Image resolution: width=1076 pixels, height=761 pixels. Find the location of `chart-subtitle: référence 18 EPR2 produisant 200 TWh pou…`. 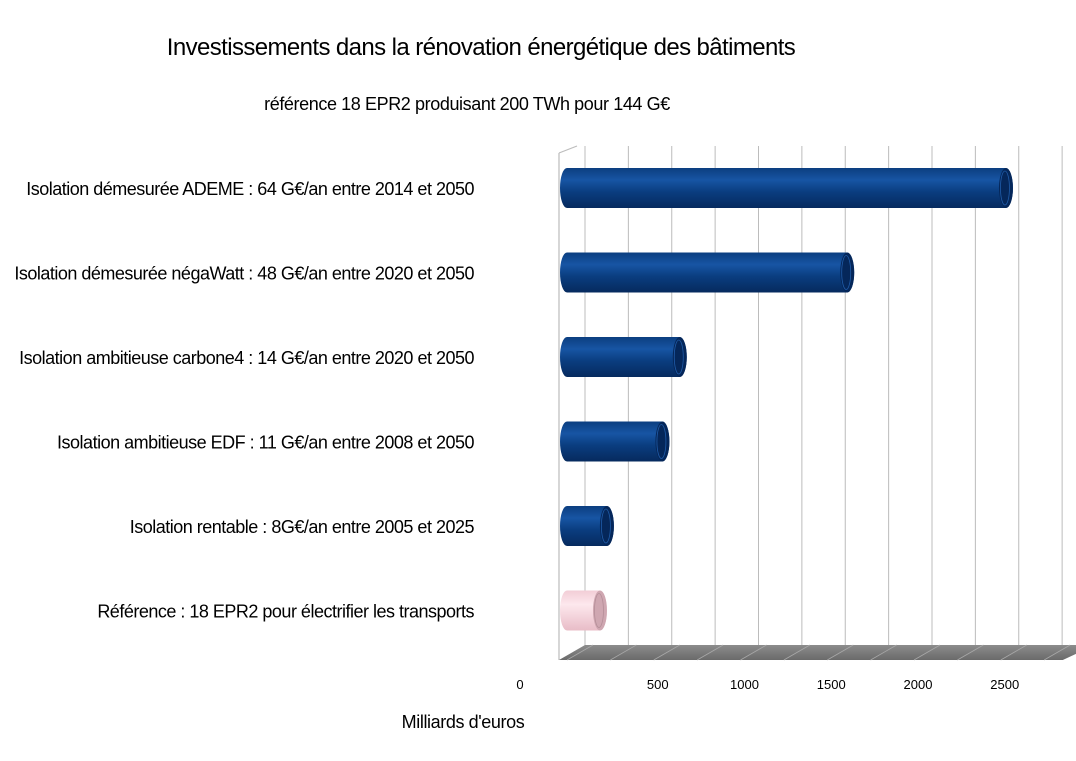

chart-subtitle: référence 18 EPR2 produisant 200 TWh pou… is located at coordinates (467, 104).